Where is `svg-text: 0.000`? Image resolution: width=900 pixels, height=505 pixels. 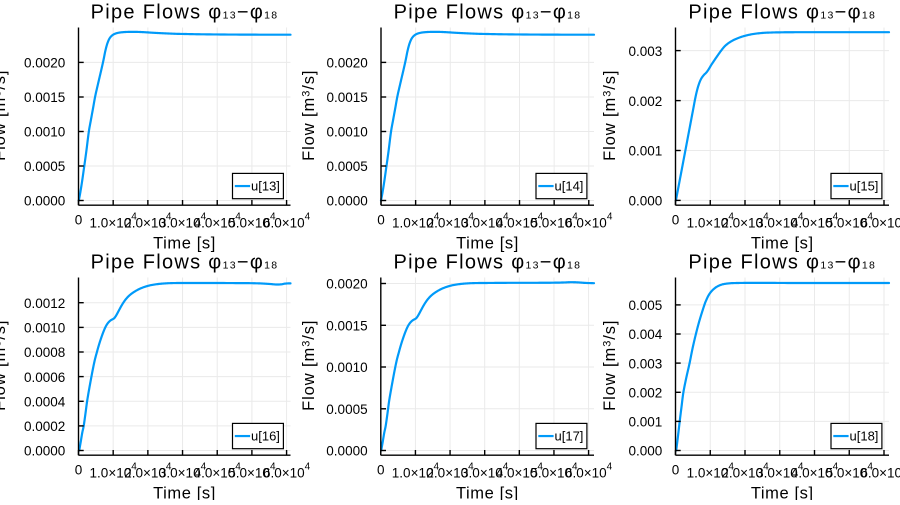 svg-text: 0.000 is located at coordinates (646, 201).